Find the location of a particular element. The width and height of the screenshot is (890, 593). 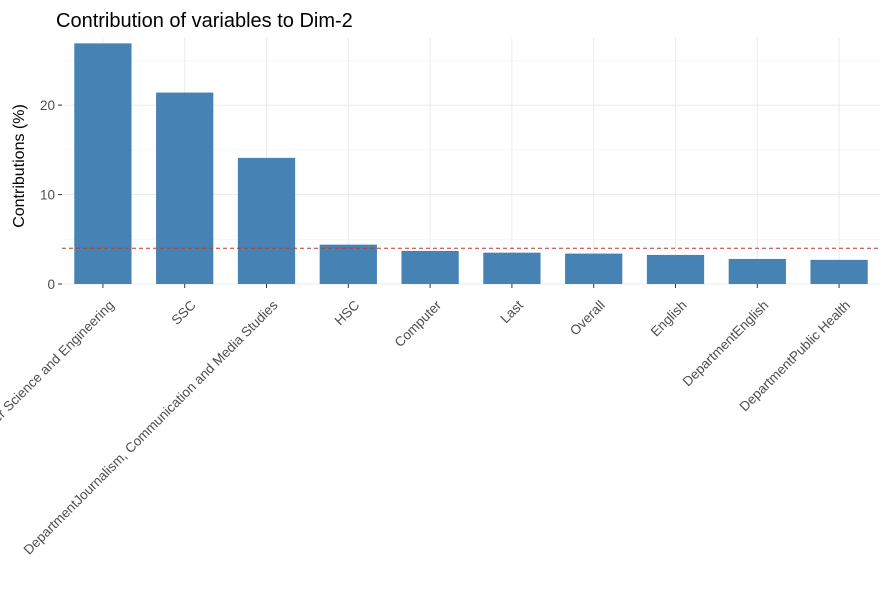

x-tick-label: Overall is located at coordinates (587, 318).